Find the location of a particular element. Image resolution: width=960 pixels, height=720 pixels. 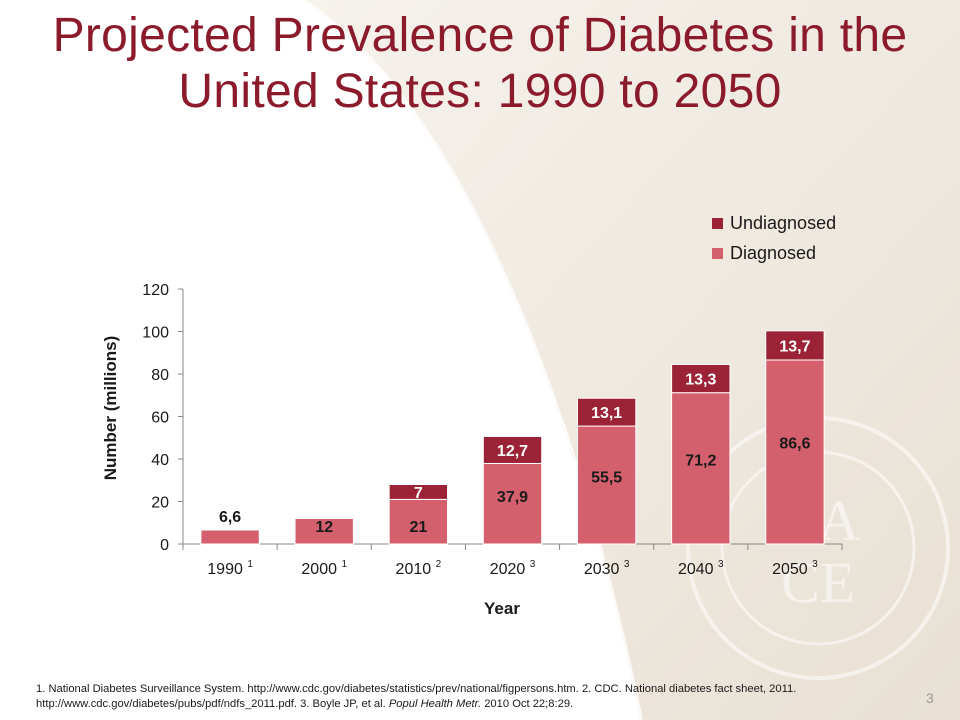

data-label-undiagnosed: 13,7 is located at coordinates (794, 346).